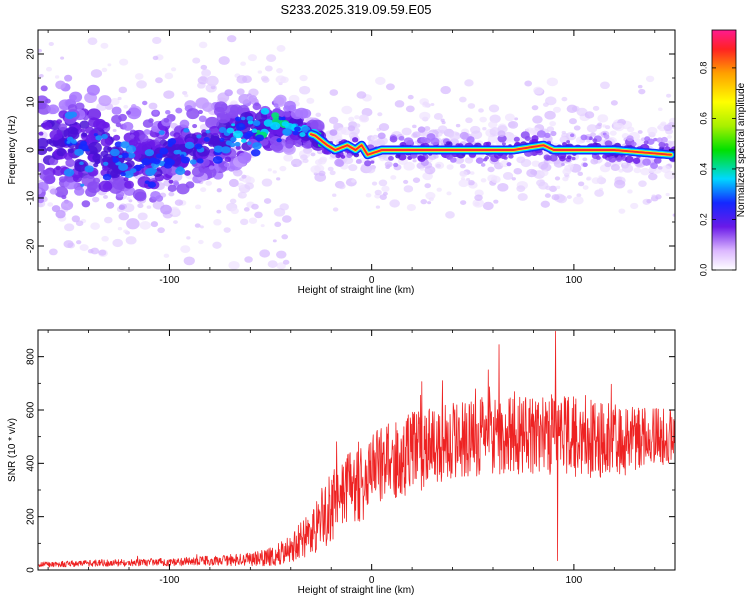 Image resolution: width=750 pixels, height=600 pixels. Describe the element at coordinates (703, 169) in the screenshot. I see `colorbar-tick-label: 0.4` at that location.